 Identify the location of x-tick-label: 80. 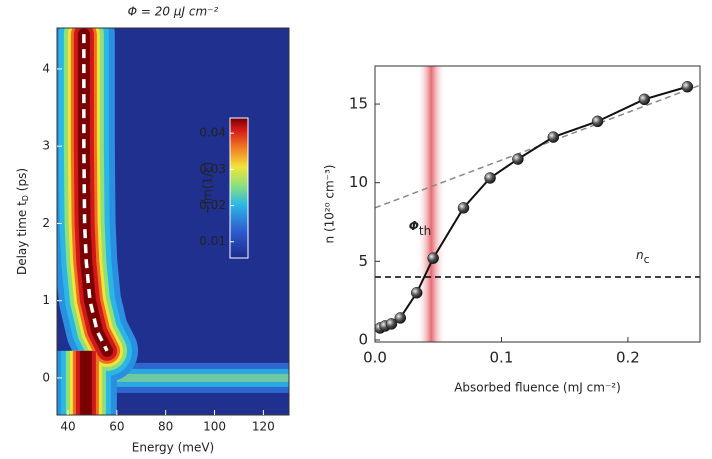
(165, 427).